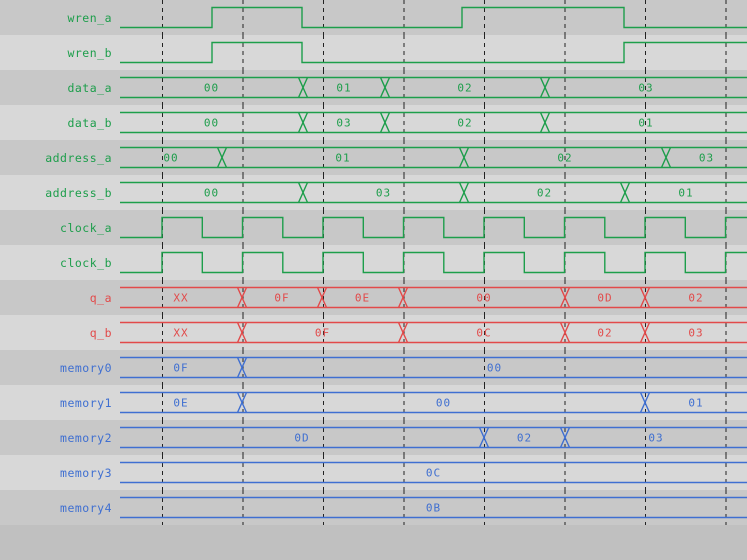  I want to click on waveform-row-memory4: memory4 0B, so click(373, 507).